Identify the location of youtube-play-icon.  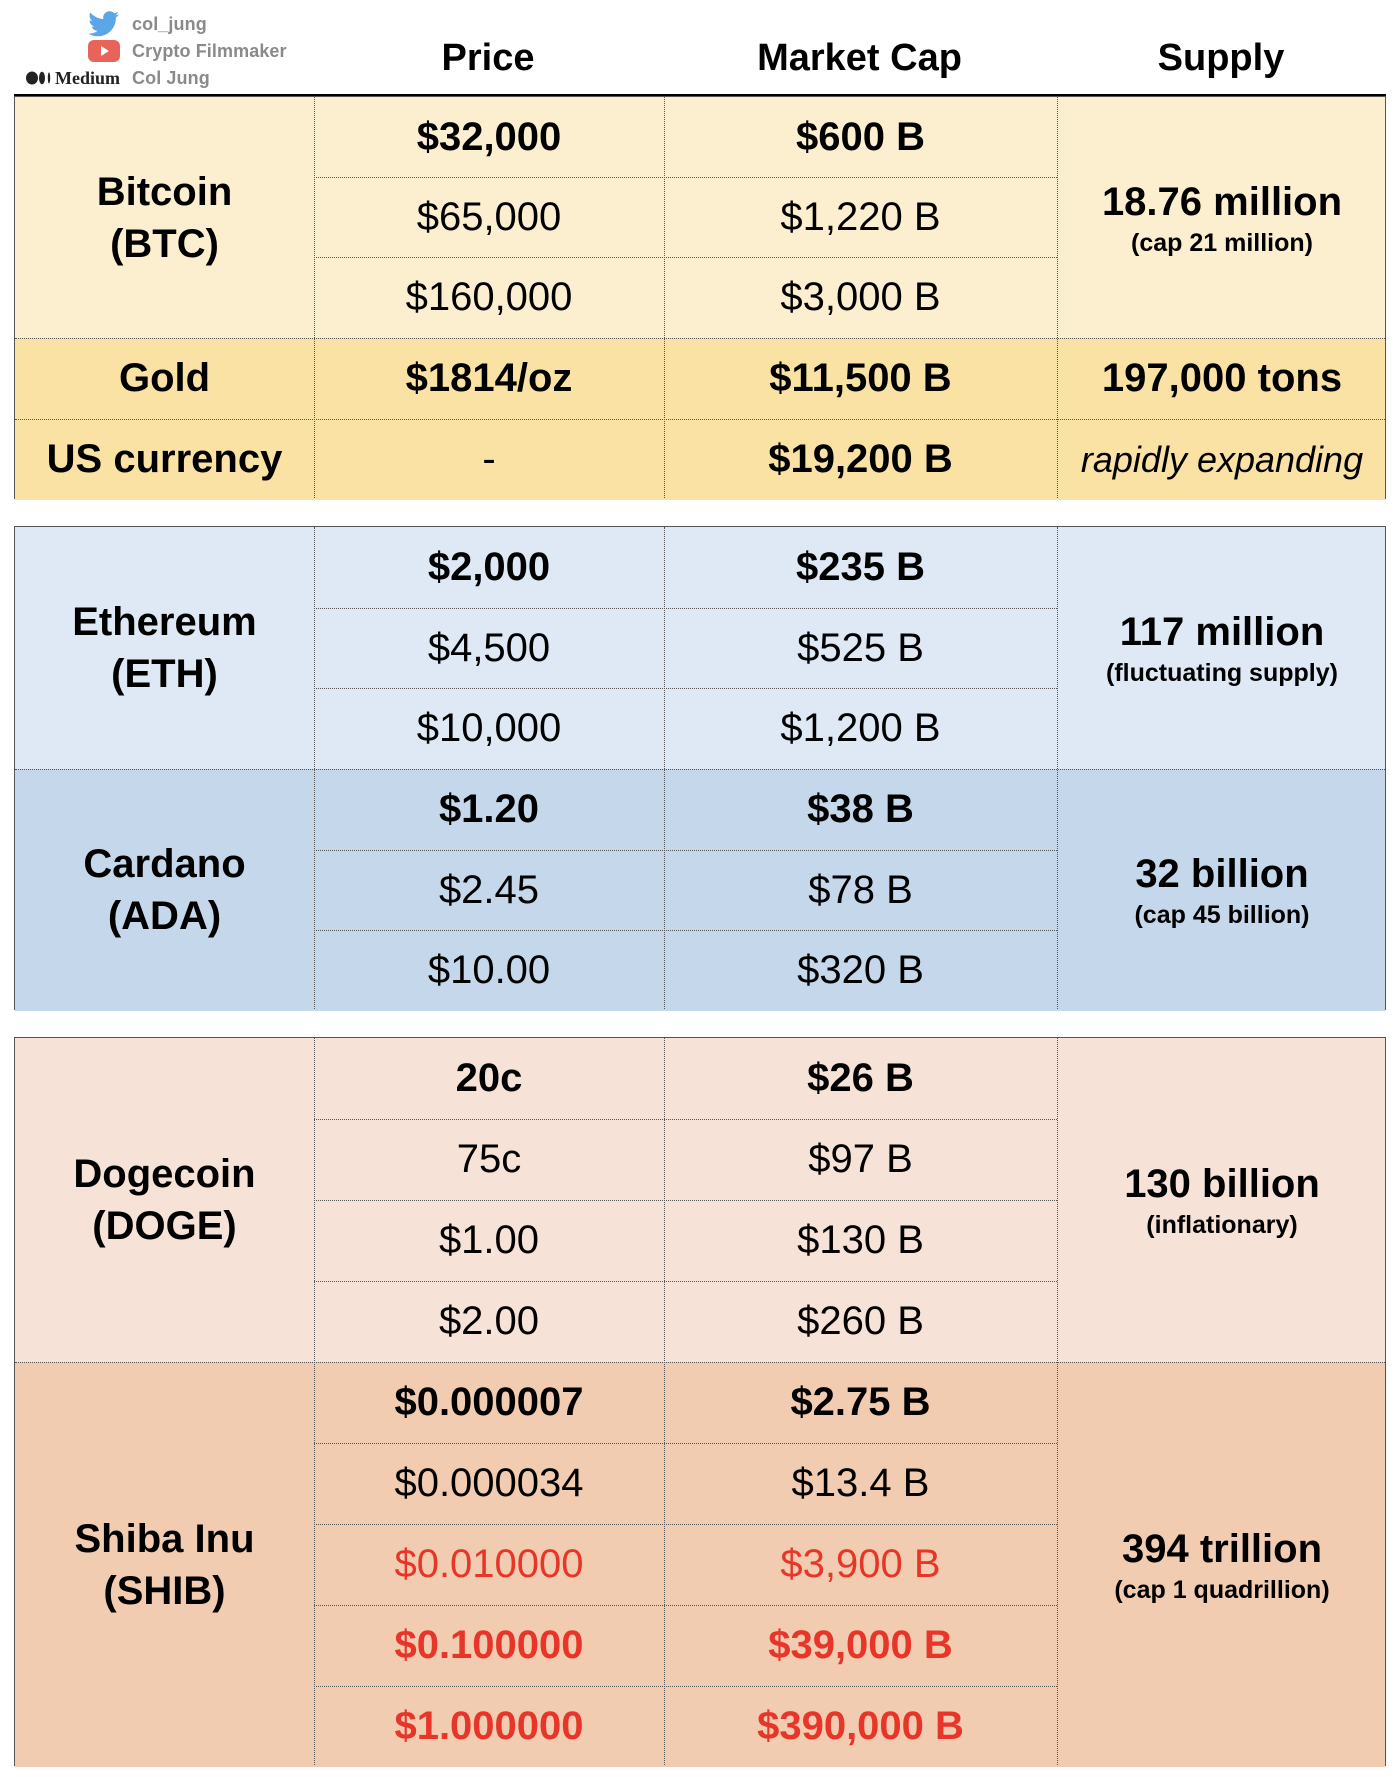
(72, 51).